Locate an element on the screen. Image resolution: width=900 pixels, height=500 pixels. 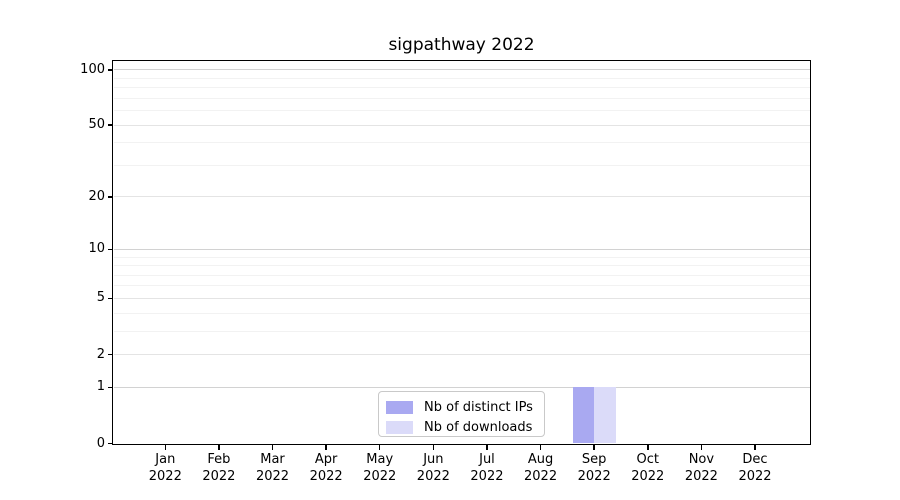
x-tick-label-feb: Feb 2022 is located at coordinates (219, 468).